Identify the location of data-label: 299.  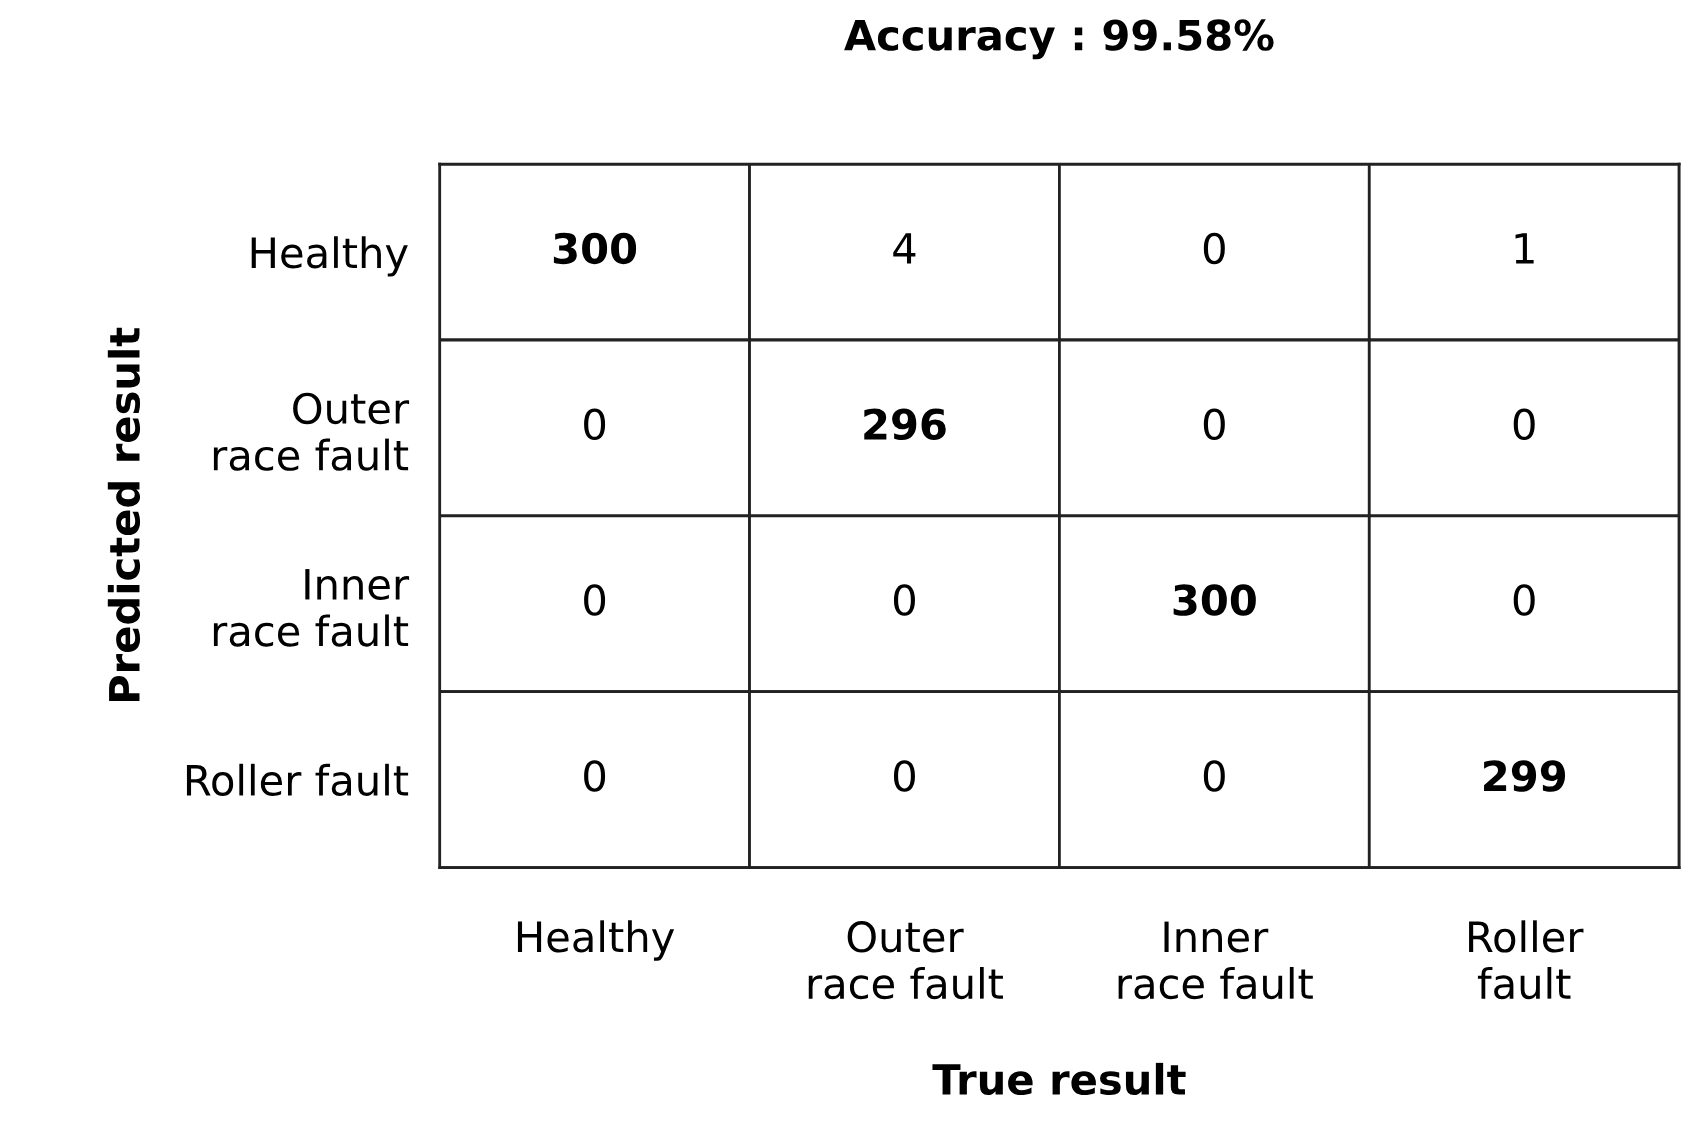
(1525, 776).